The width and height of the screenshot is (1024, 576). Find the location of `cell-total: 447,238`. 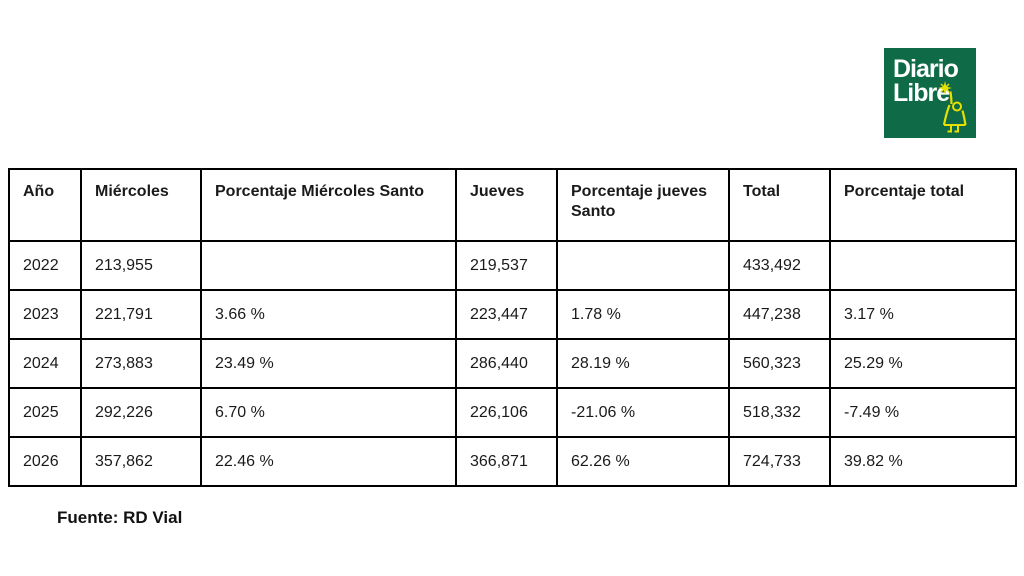

cell-total: 447,238 is located at coordinates (779, 314).